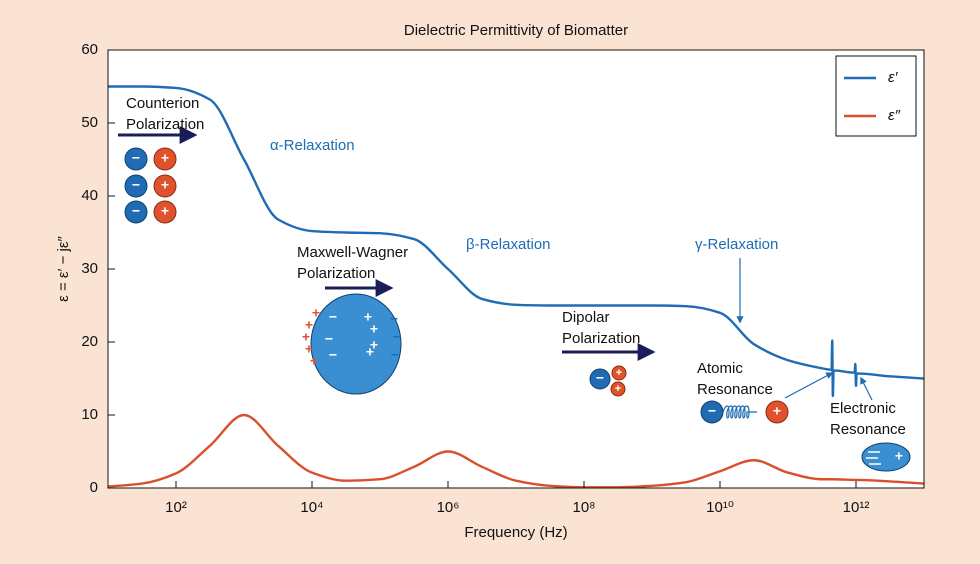 This screenshot has height=564, width=980. What do you see at coordinates (352, 344) in the screenshot?
I see `cell: −−− ++++ +++++ −−−` at bounding box center [352, 344].